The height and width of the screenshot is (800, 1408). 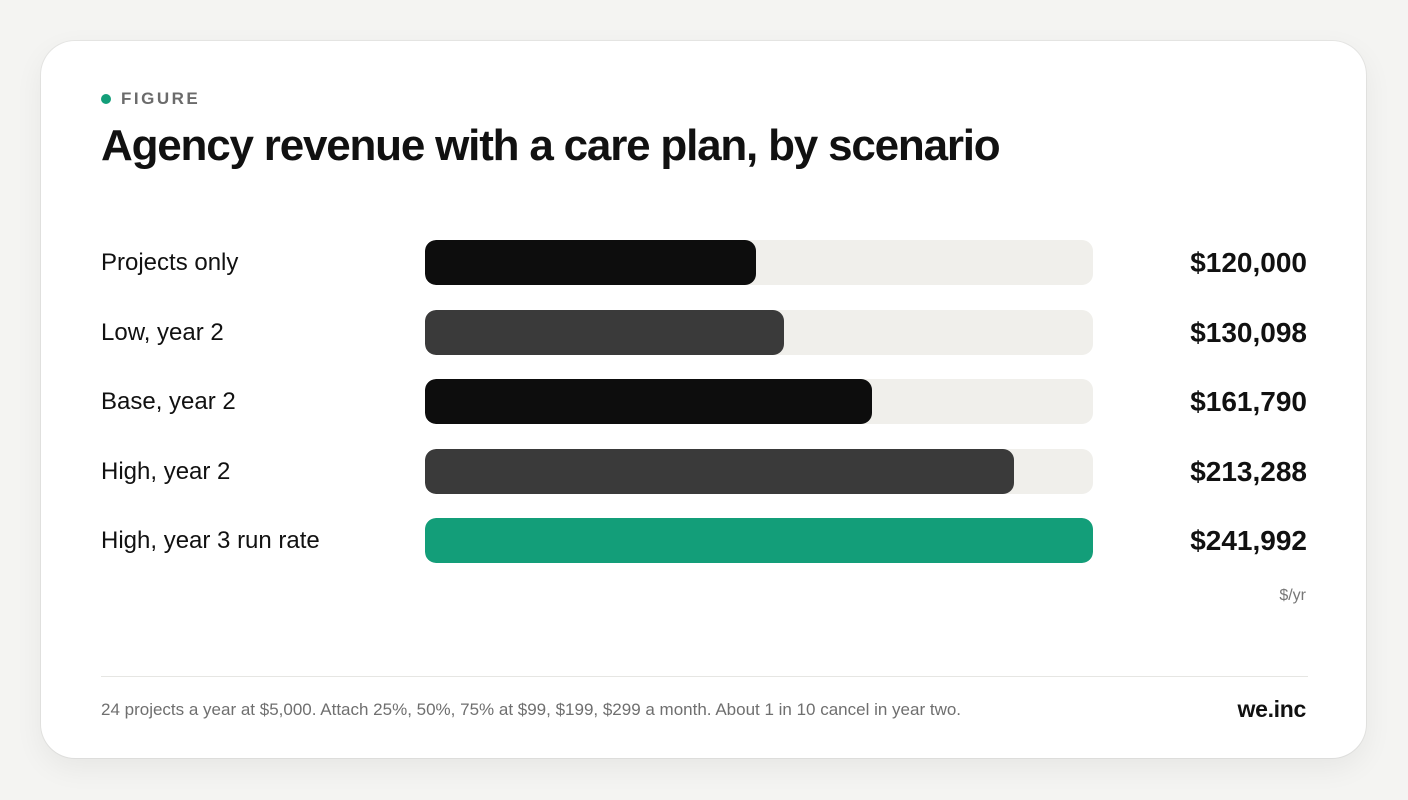 What do you see at coordinates (704, 676) in the screenshot?
I see `footer-divider` at bounding box center [704, 676].